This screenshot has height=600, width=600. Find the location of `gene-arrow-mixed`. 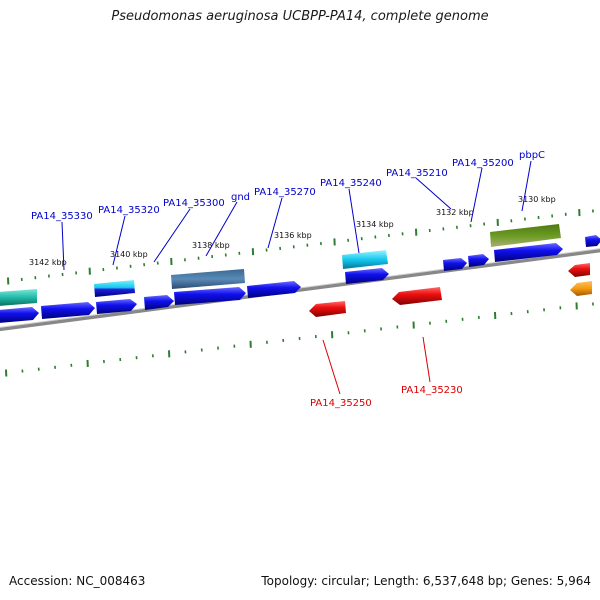

gene-arrow-mixed is located at coordinates (114, 288).